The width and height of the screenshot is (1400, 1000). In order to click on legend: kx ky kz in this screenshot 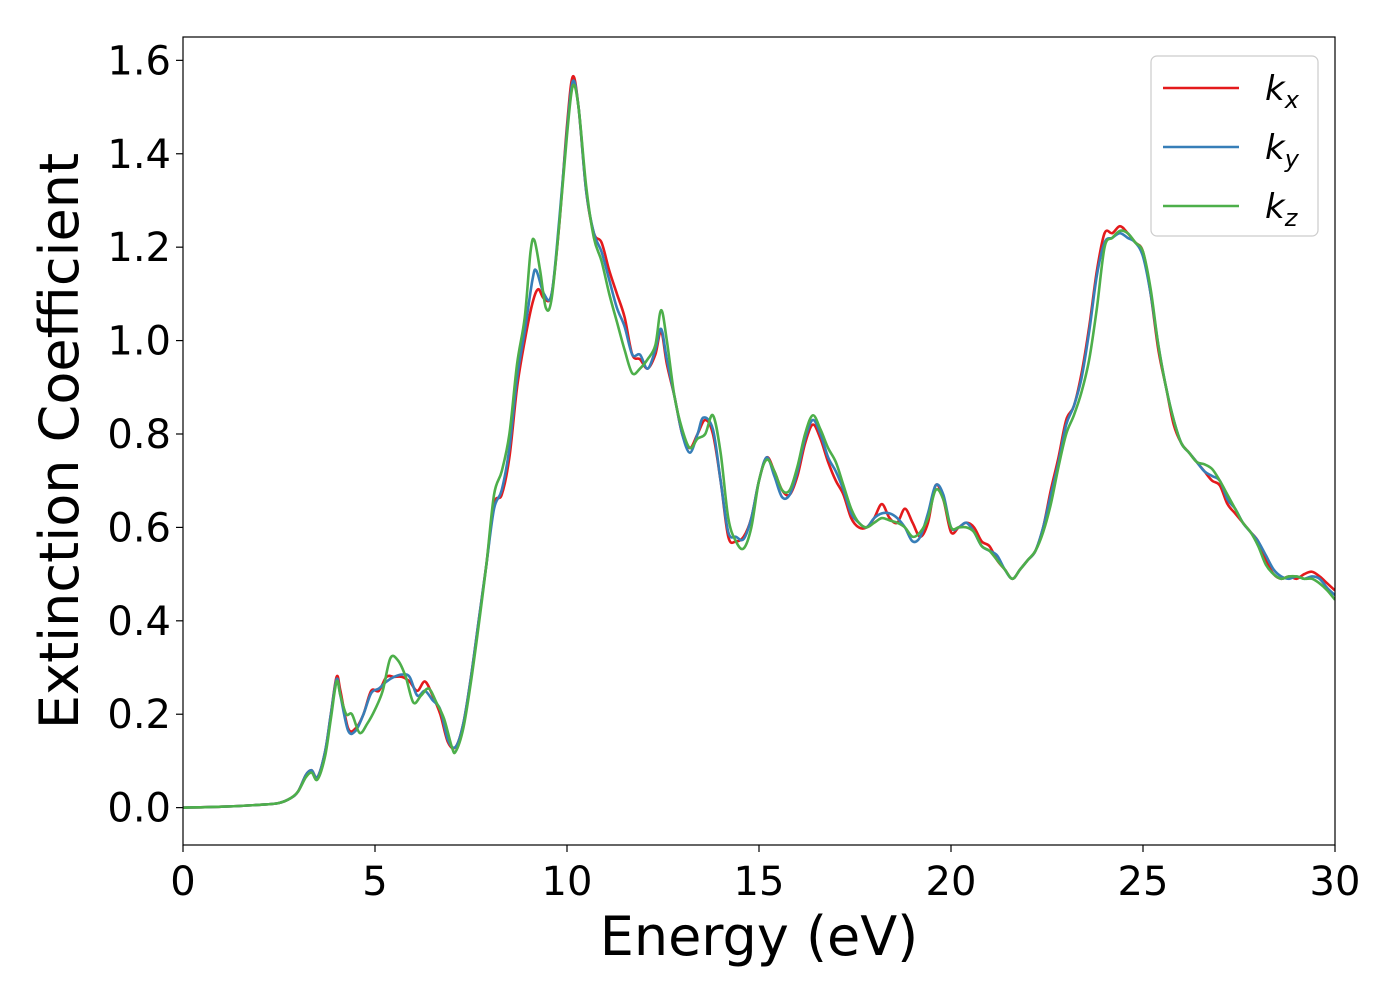, I will do `click(1234, 146)`.